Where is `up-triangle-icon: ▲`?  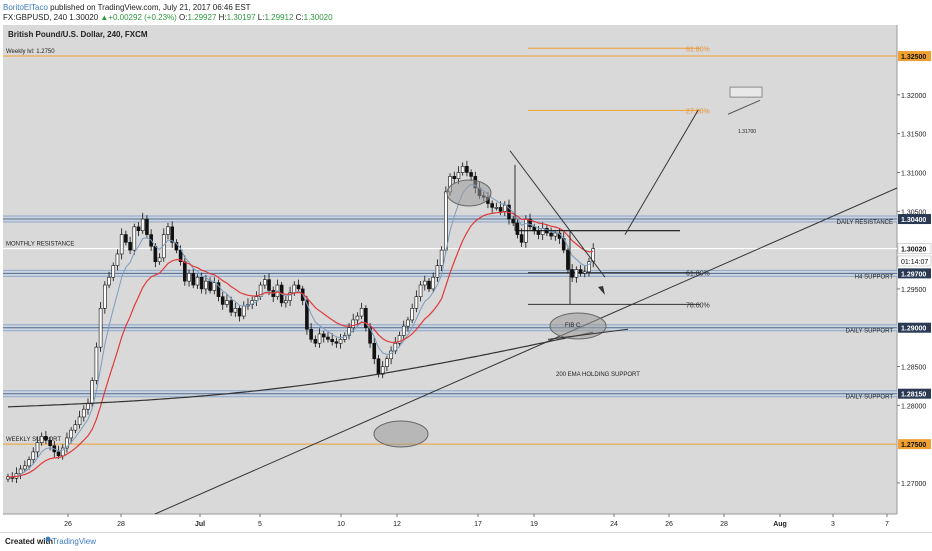
up-triangle-icon: ▲ is located at coordinates (104, 17).